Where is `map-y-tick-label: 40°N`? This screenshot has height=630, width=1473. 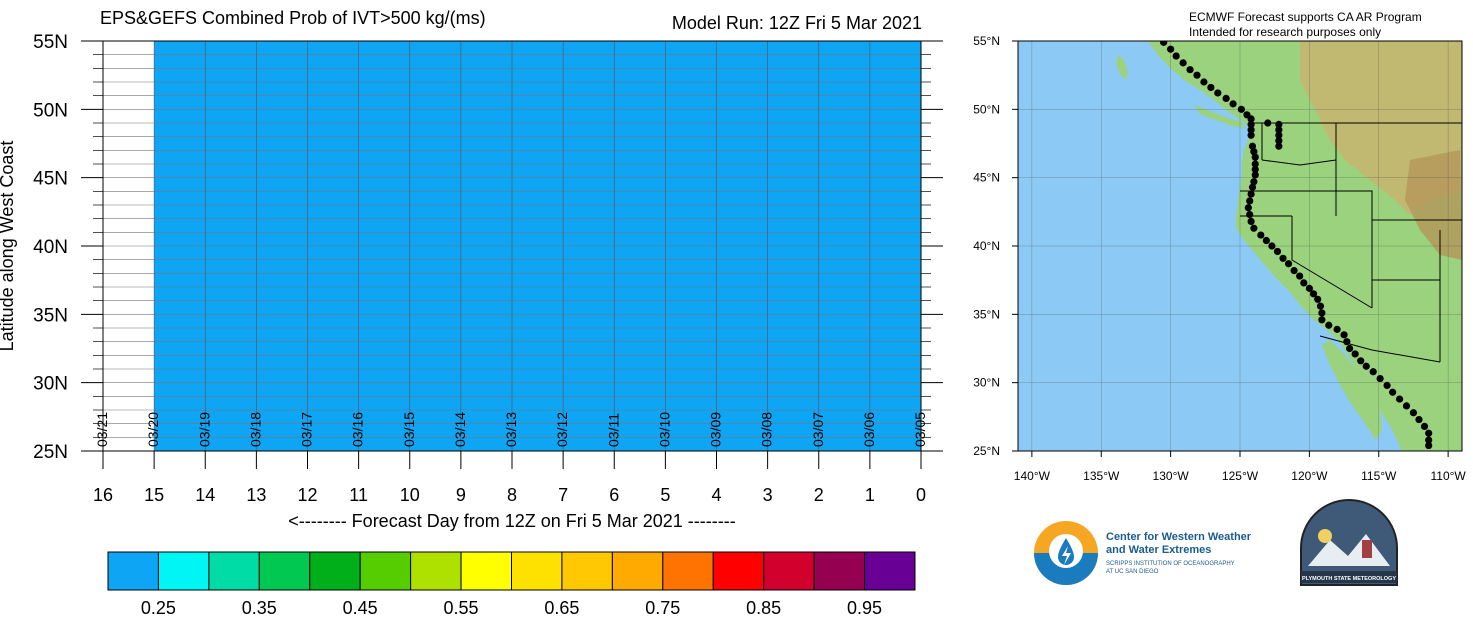
map-y-tick-label: 40°N is located at coordinates (986, 246).